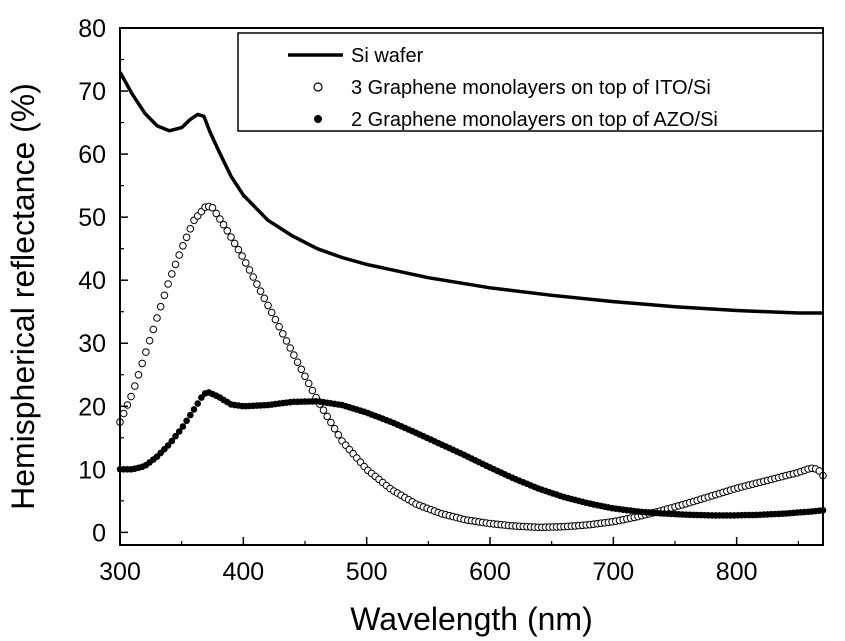  Describe the element at coordinates (367, 572) in the screenshot. I see `x-tick-label: 500` at that location.